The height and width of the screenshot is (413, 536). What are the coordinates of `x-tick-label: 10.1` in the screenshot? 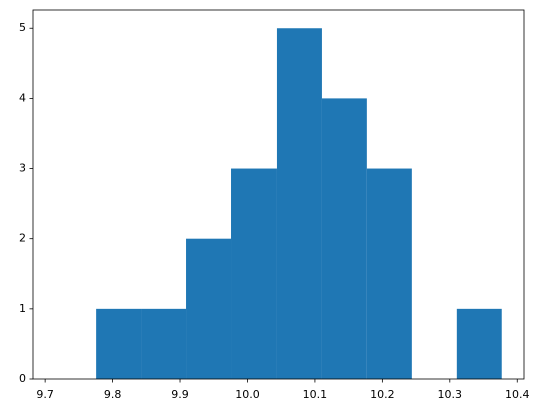 It's located at (315, 394).